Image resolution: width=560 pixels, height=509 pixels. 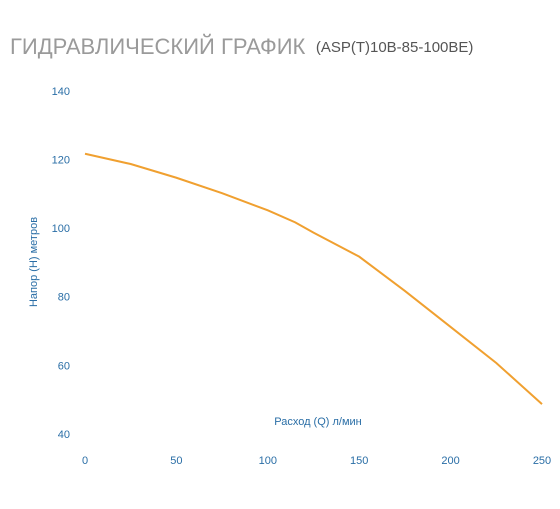 What do you see at coordinates (318, 422) in the screenshot?
I see `x-axis-label: Расход (Q) л/мин` at bounding box center [318, 422].